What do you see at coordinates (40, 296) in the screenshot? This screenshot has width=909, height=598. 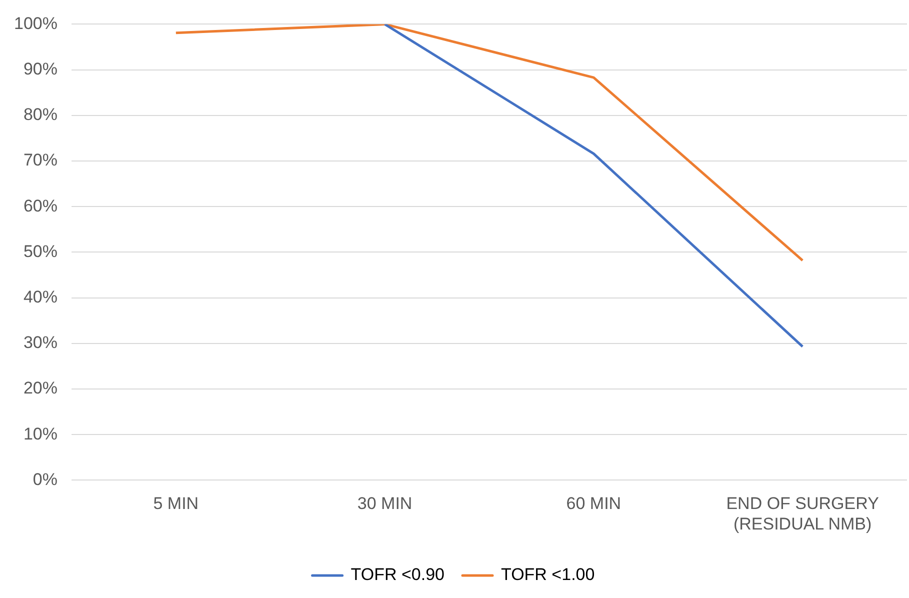 I see `y-tick-label: 40%` at bounding box center [40, 296].